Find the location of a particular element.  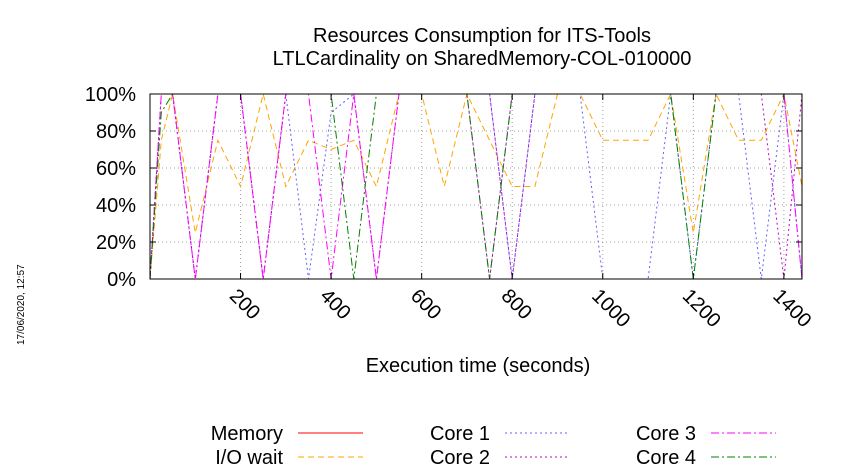

x-tick-label: 800 is located at coordinates (516, 304).